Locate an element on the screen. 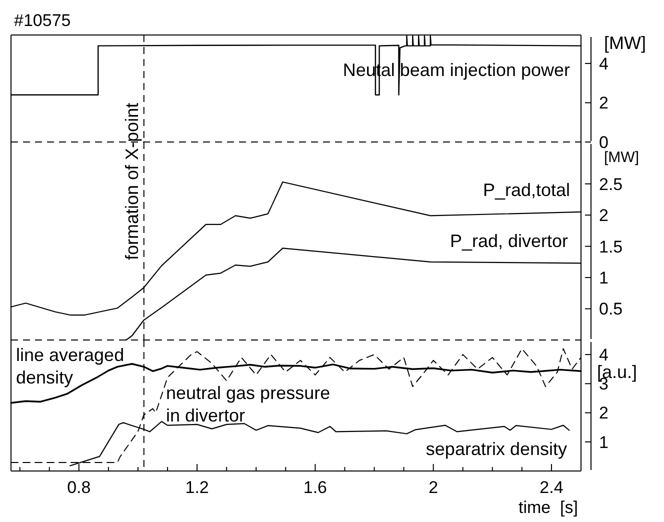 The width and height of the screenshot is (664, 522). series-label: separatrix density is located at coordinates (496, 449).